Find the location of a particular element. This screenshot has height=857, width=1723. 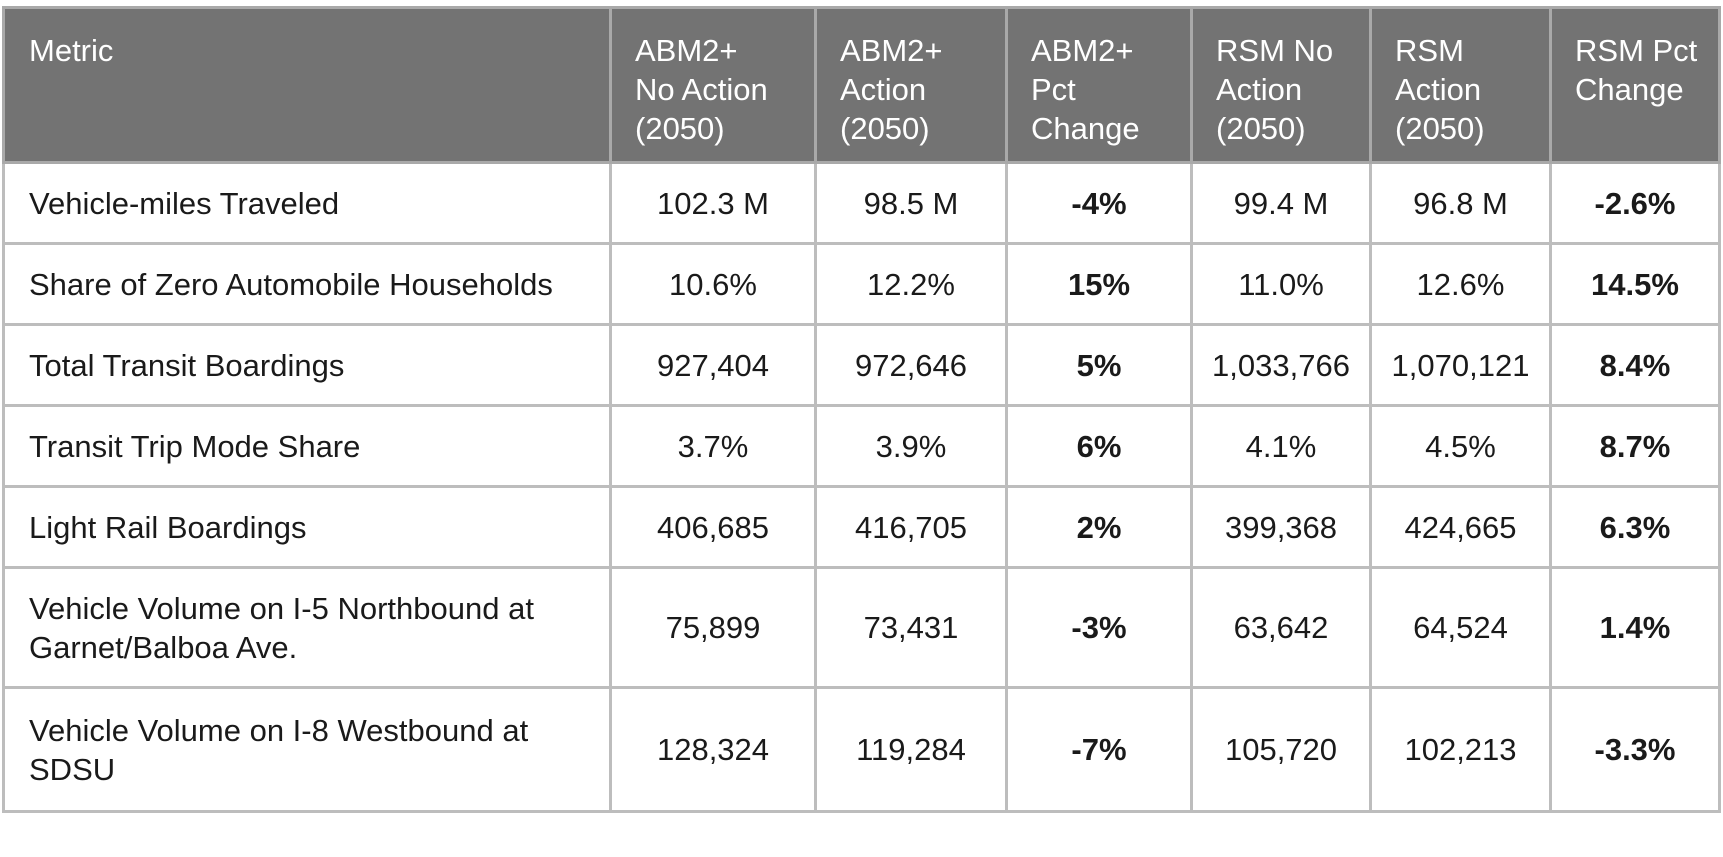

metric-cell: Share of Zero Automobile Households is located at coordinates (307, 284).